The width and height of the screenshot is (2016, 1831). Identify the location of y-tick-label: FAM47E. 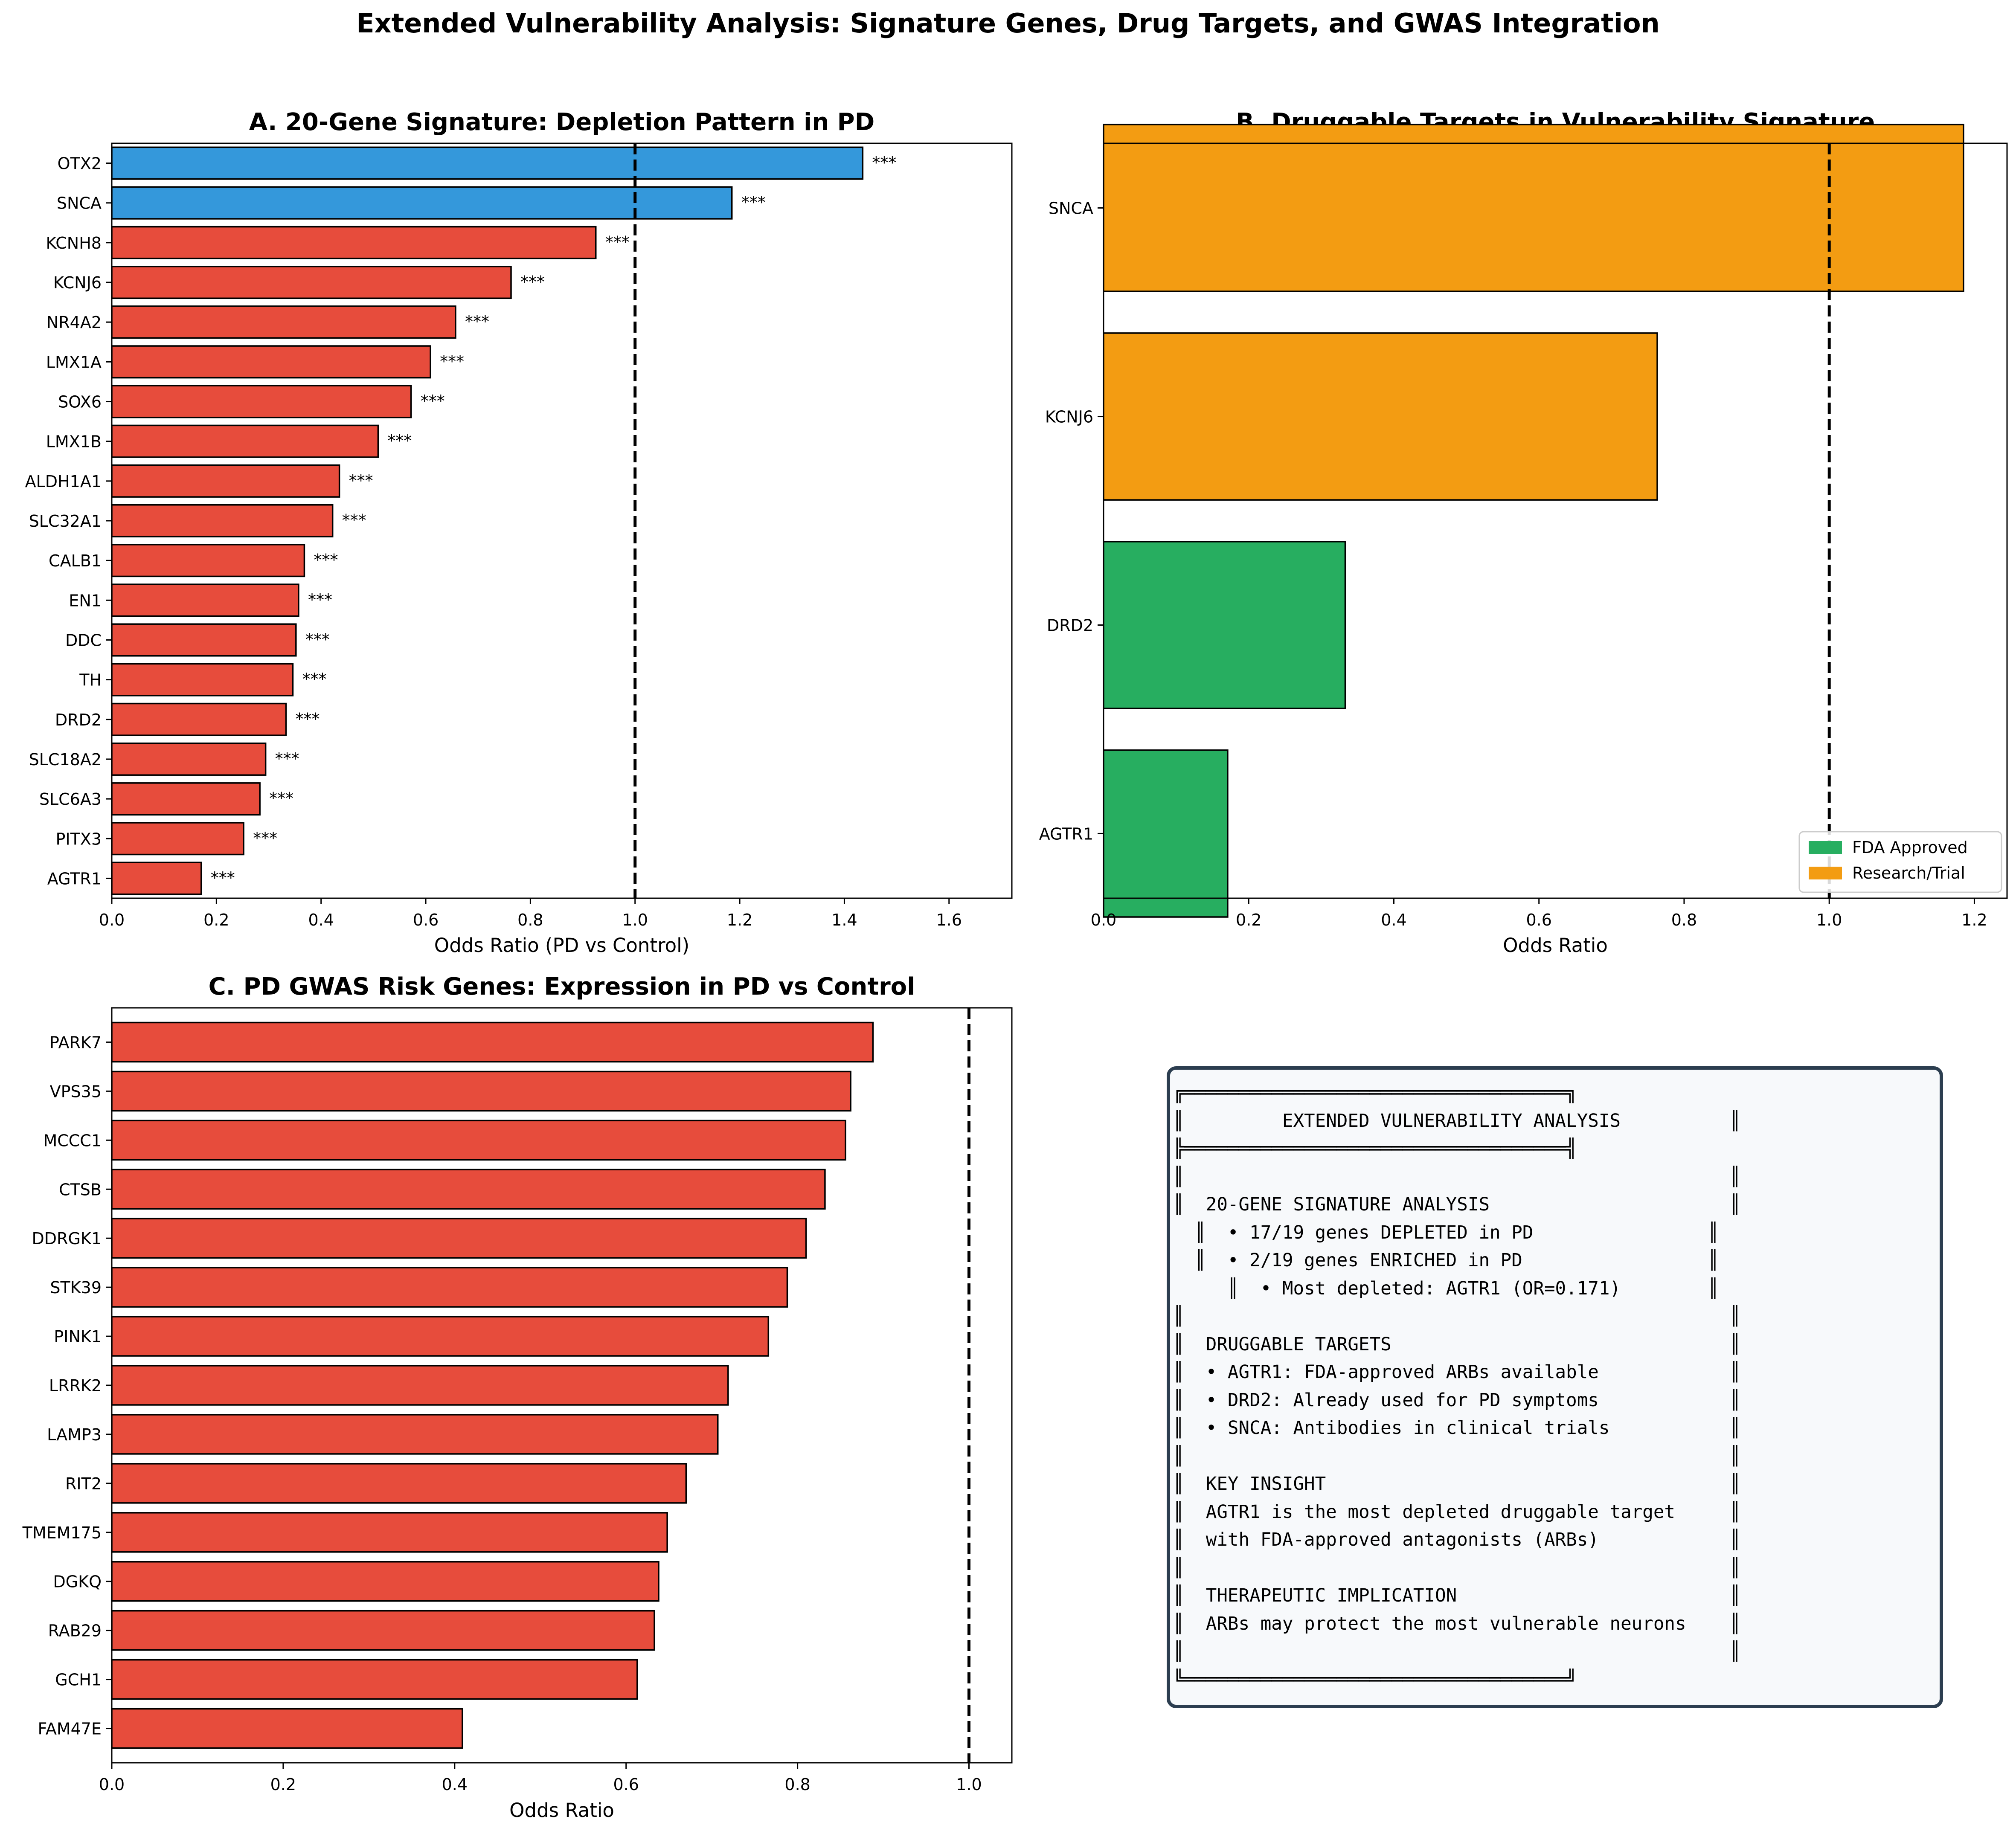
(70, 1729).